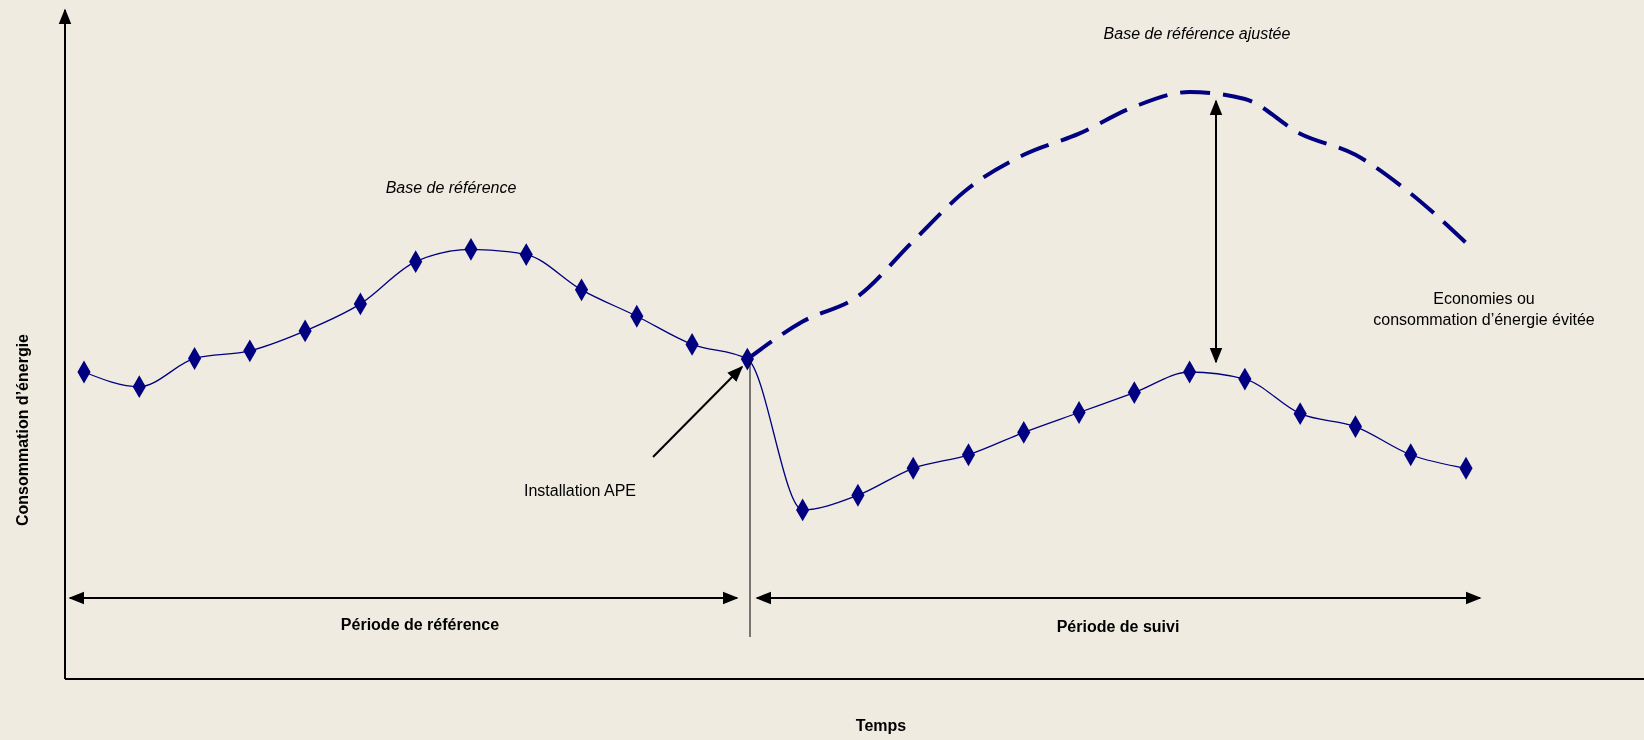 This screenshot has width=1644, height=740. What do you see at coordinates (580, 490) in the screenshot?
I see `annotation: Installation APE` at bounding box center [580, 490].